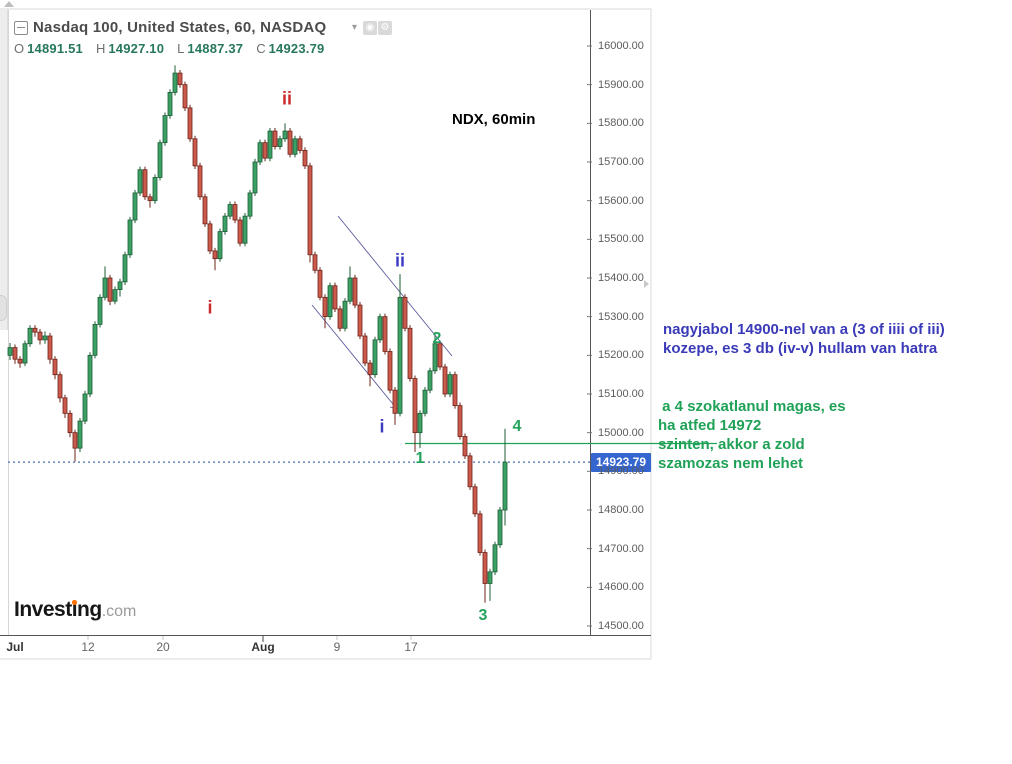  Describe the element at coordinates (337, 647) in the screenshot. I see `x-axis-label: 9` at that location.